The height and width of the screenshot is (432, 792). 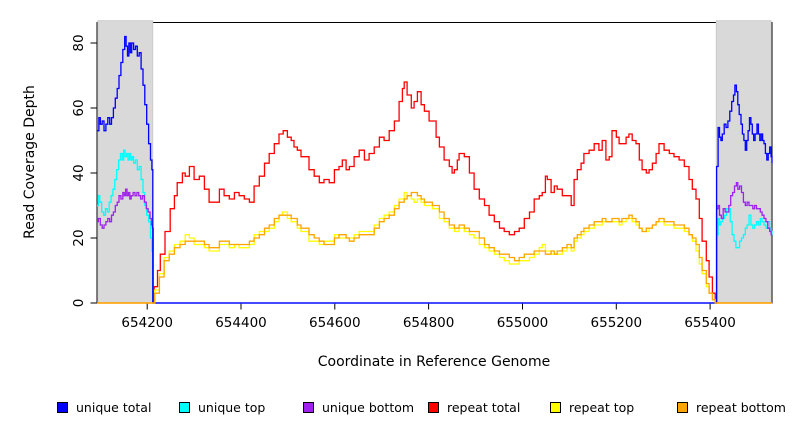 What do you see at coordinates (617, 323) in the screenshot?
I see `x-tick-label: 655200` at bounding box center [617, 323].